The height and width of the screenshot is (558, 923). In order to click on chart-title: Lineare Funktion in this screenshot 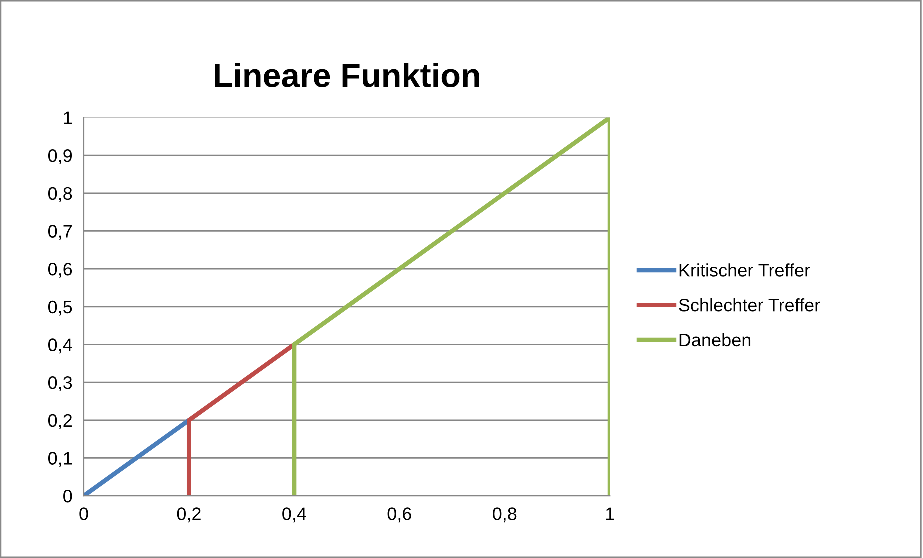, I will do `click(347, 75)`.